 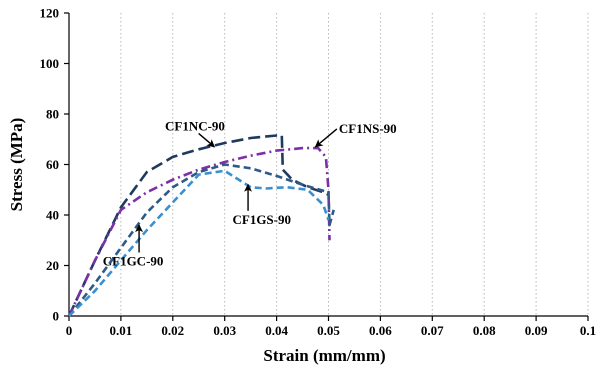 What do you see at coordinates (52, 114) in the screenshot?
I see `y-tick-label: 80` at bounding box center [52, 114].